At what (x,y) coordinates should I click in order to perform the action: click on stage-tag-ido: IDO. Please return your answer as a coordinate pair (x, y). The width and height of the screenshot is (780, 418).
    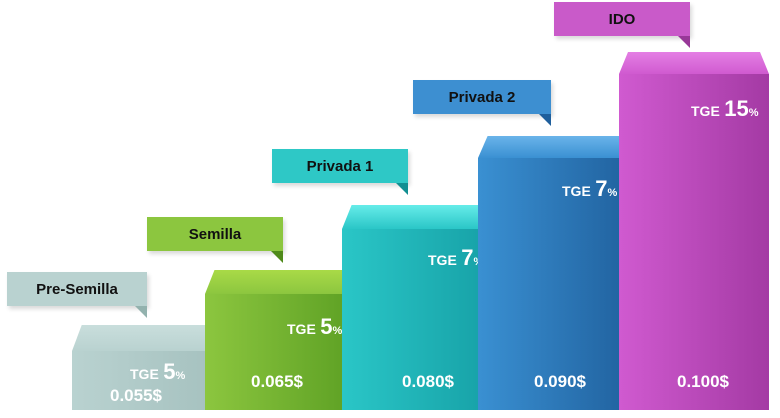
    Looking at the image, I should click on (622, 25).